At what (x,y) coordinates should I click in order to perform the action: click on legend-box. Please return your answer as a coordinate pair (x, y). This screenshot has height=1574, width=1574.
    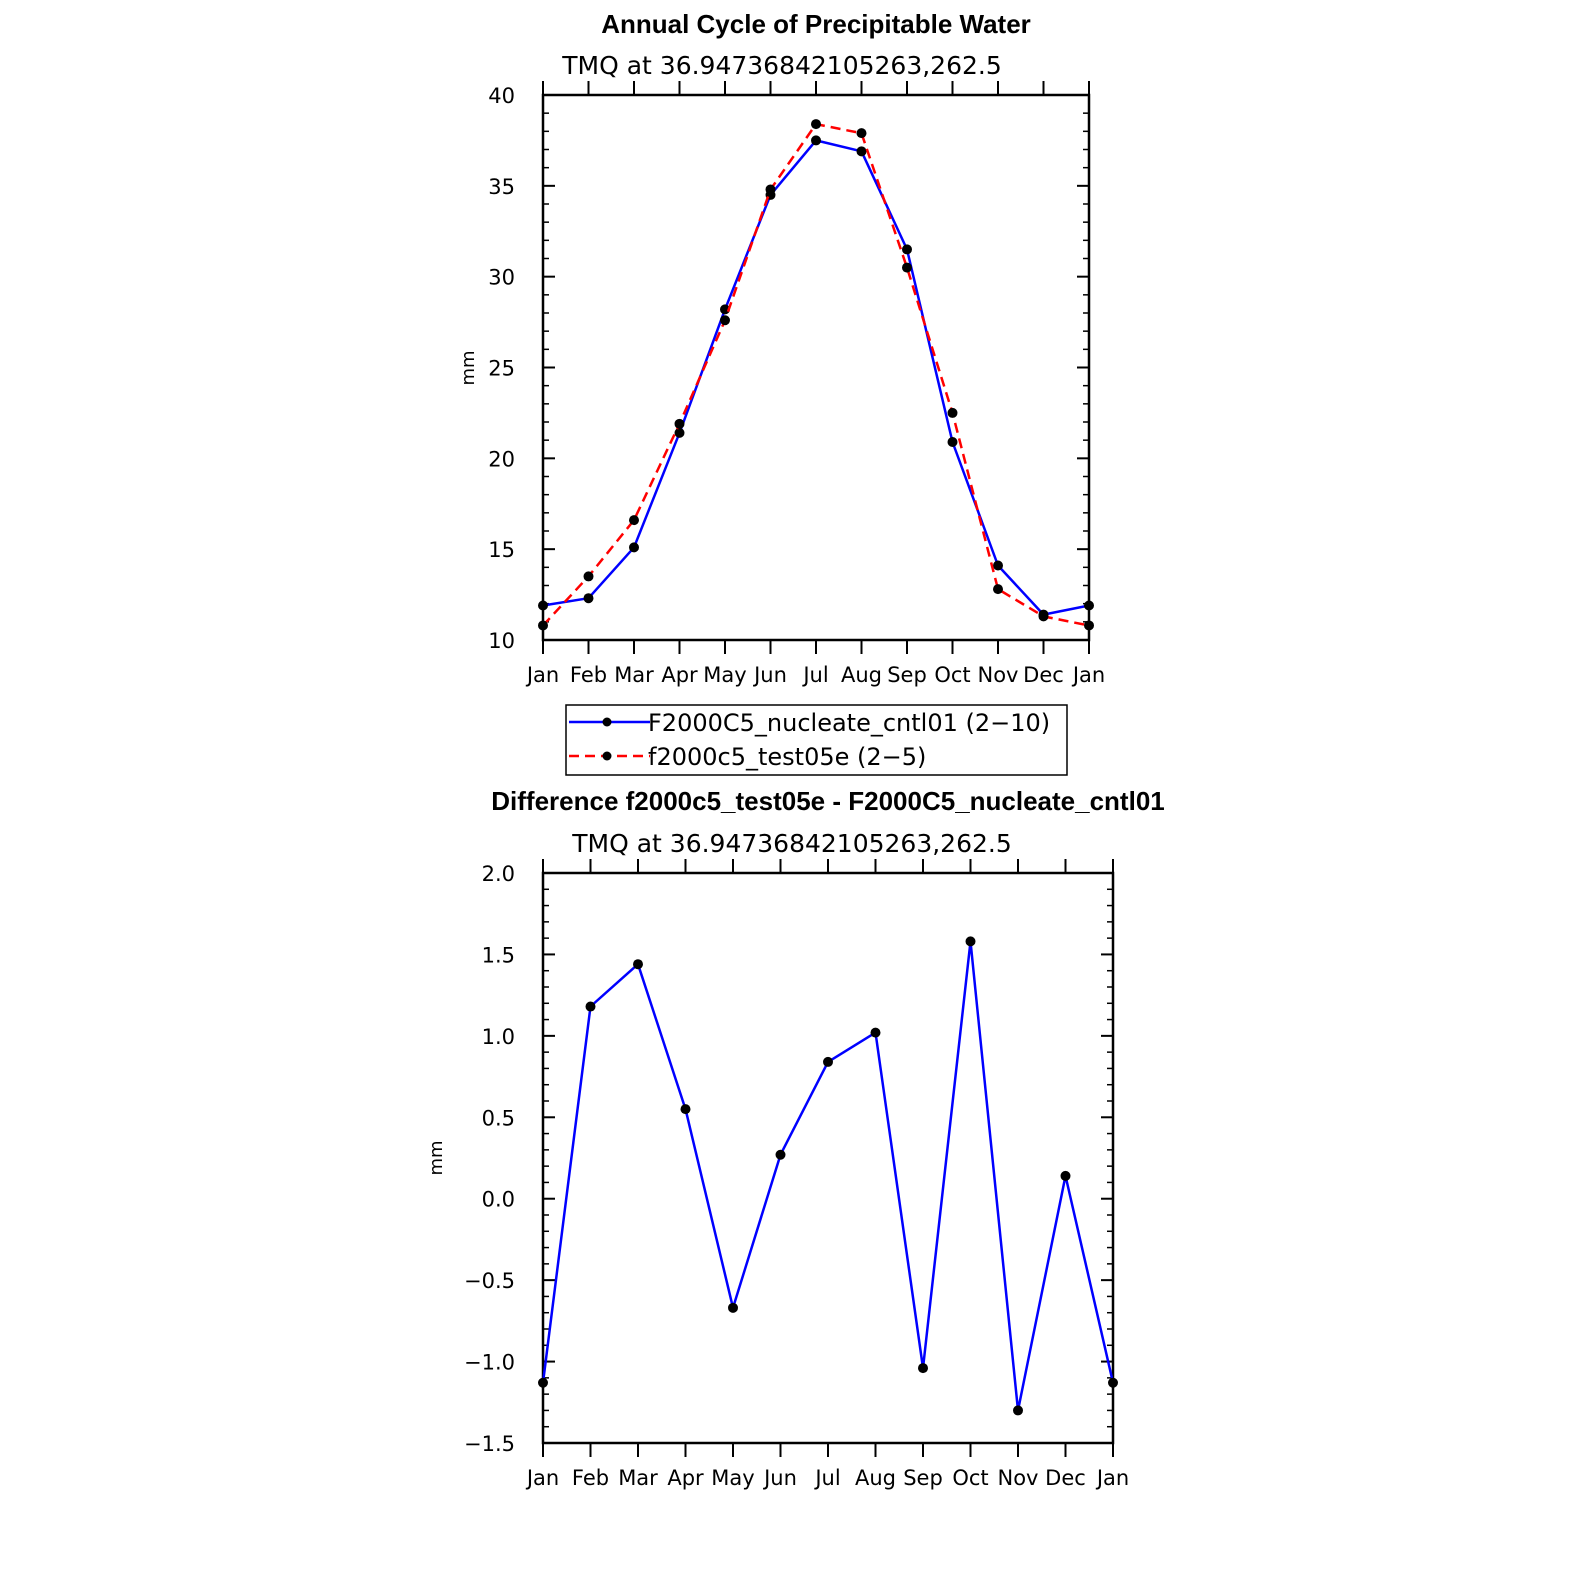
    Looking at the image, I should click on (816, 740).